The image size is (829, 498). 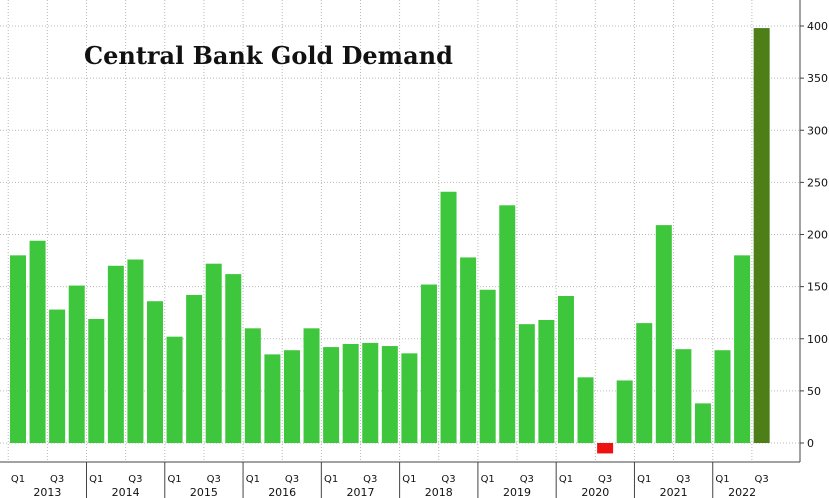 What do you see at coordinates (817, 78) in the screenshot?
I see `y-tick-label: 350` at bounding box center [817, 78].